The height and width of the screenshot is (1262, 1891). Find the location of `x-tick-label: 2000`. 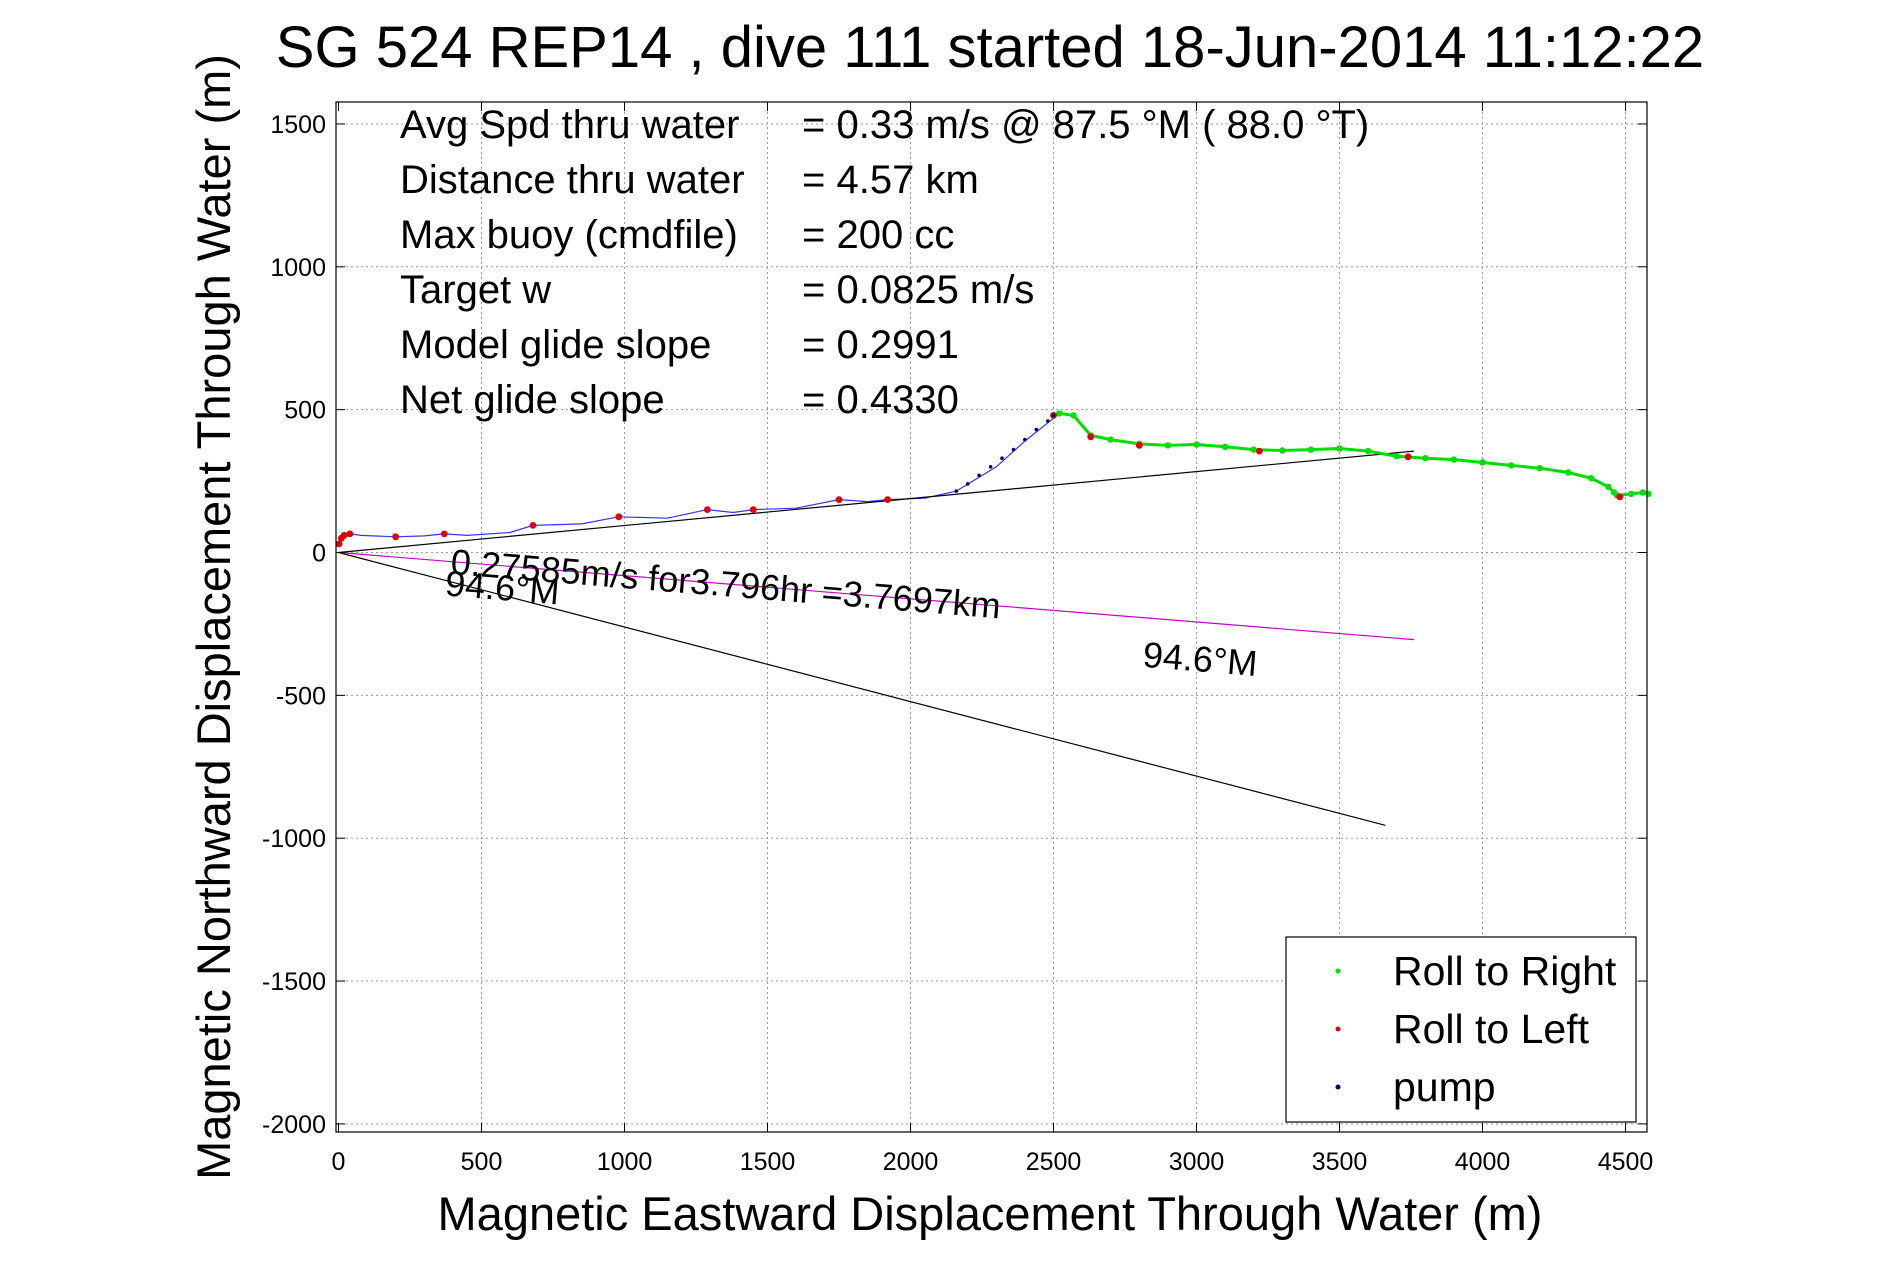

x-tick-label: 2000 is located at coordinates (911, 1162).